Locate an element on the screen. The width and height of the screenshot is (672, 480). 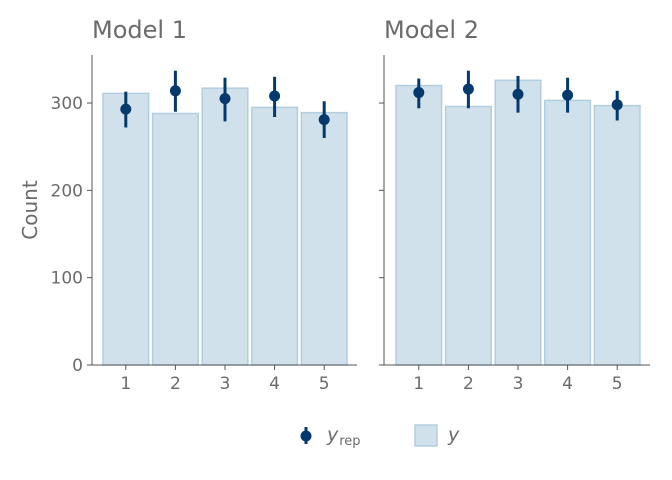
y-tick-label: 300 is located at coordinates (67, 104).